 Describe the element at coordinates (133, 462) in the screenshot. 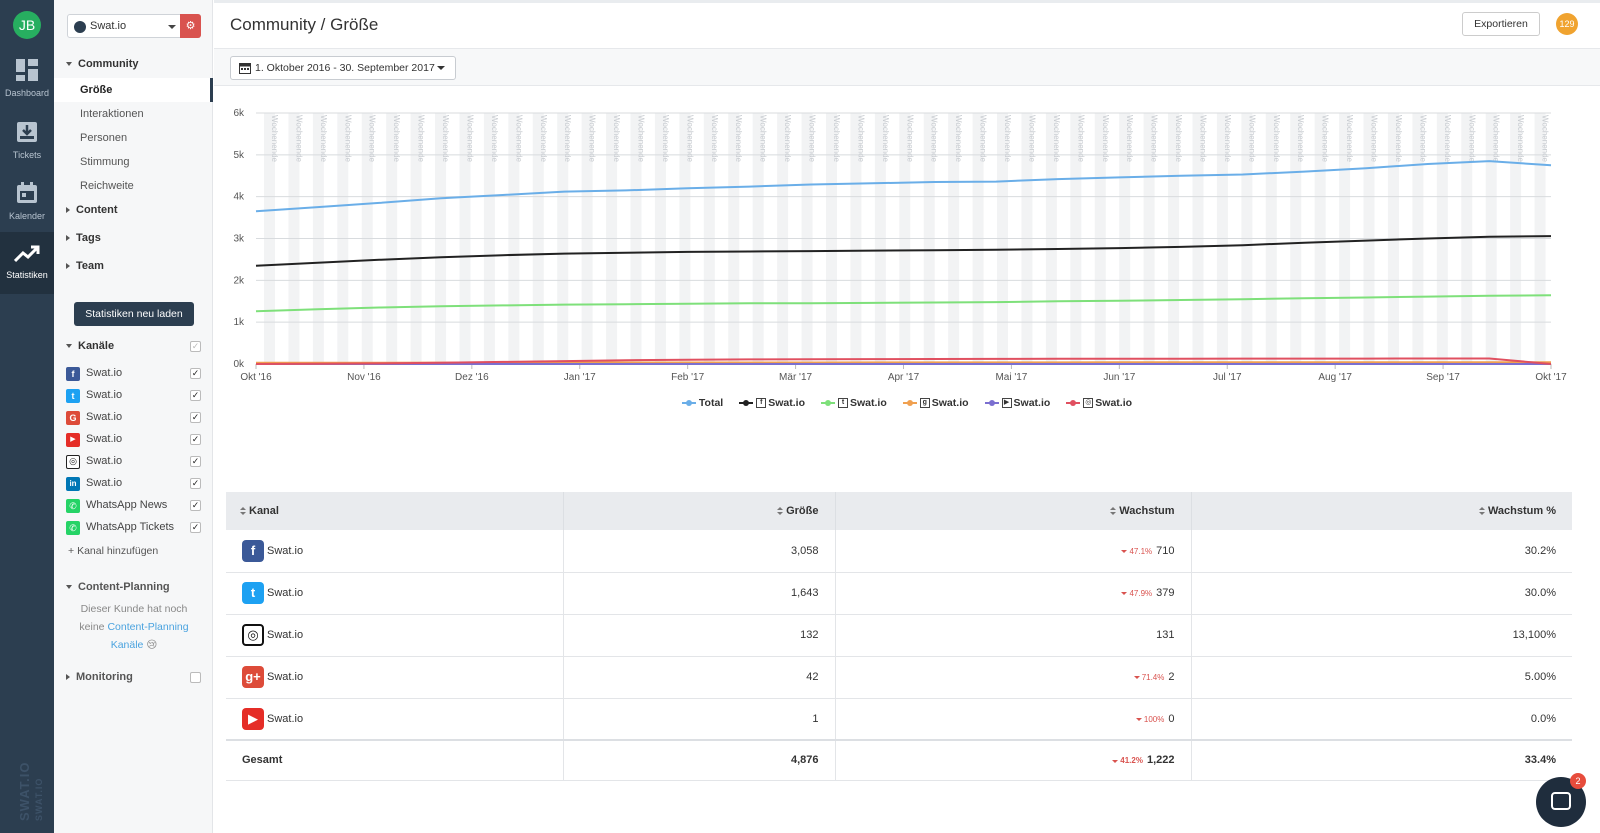

I see `channel-item: ◎ Swat.io ✓` at that location.